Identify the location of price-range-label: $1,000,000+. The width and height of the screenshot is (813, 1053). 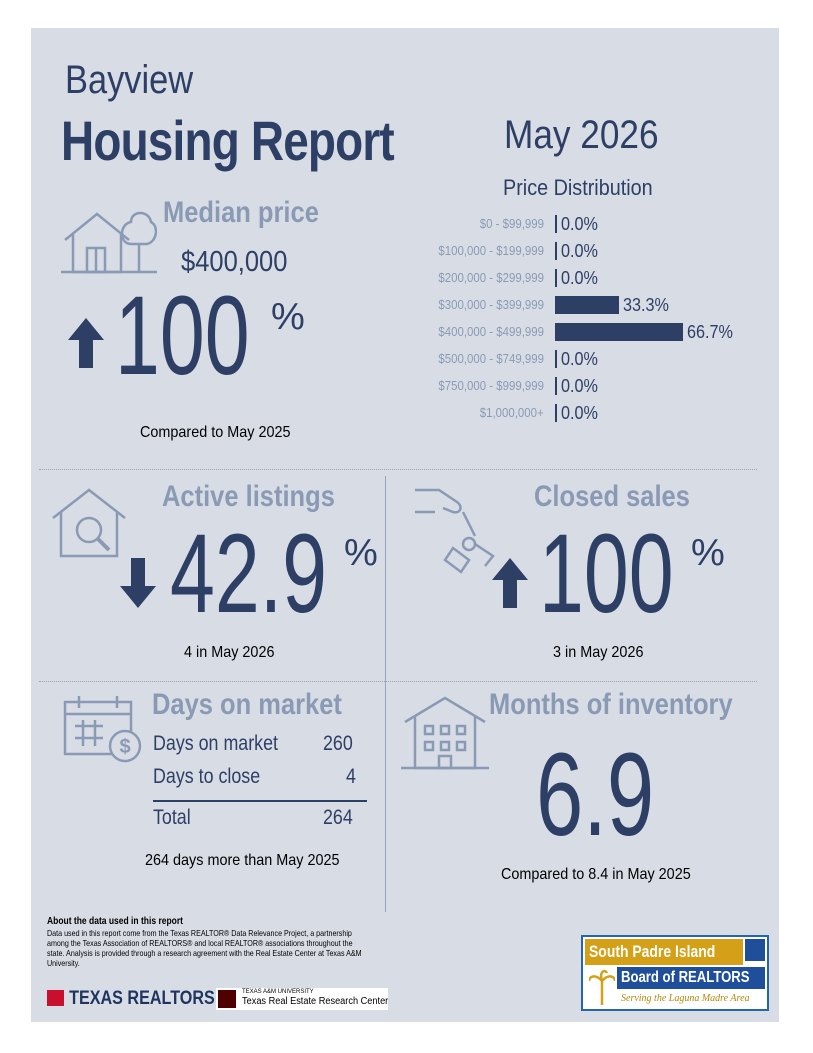
(512, 412).